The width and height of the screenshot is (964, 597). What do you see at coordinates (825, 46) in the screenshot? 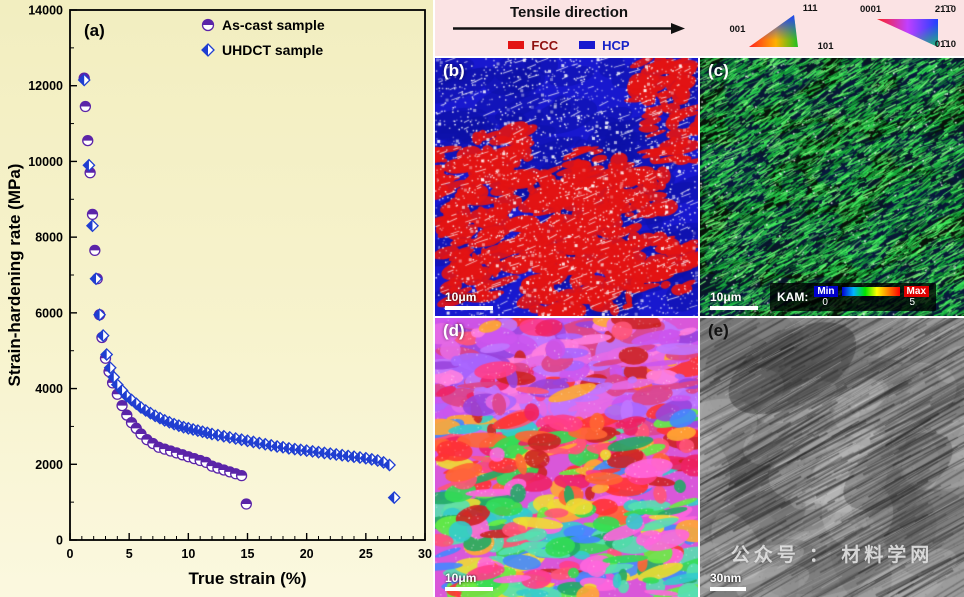
I see `ipf-label-101: 101` at bounding box center [825, 46].